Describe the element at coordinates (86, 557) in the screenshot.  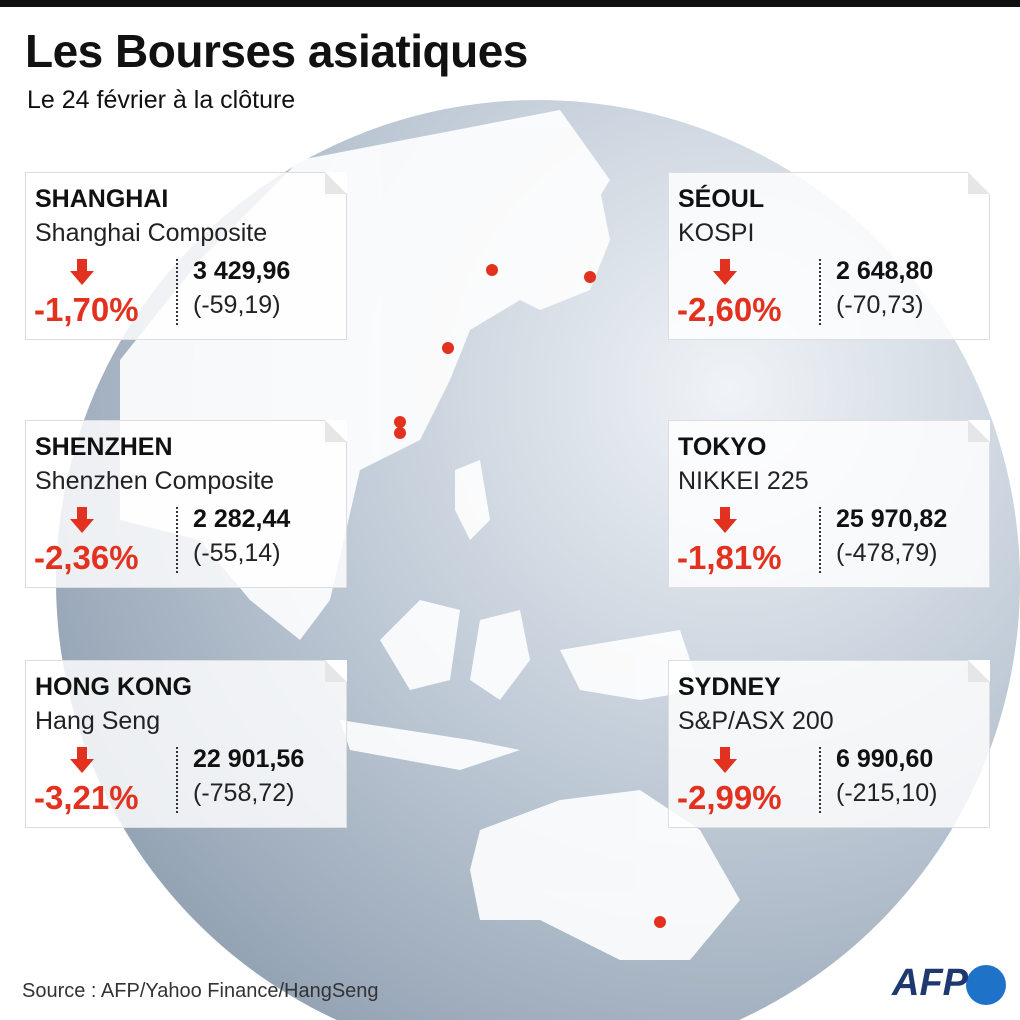
I see `change-percent: -2,36%` at that location.